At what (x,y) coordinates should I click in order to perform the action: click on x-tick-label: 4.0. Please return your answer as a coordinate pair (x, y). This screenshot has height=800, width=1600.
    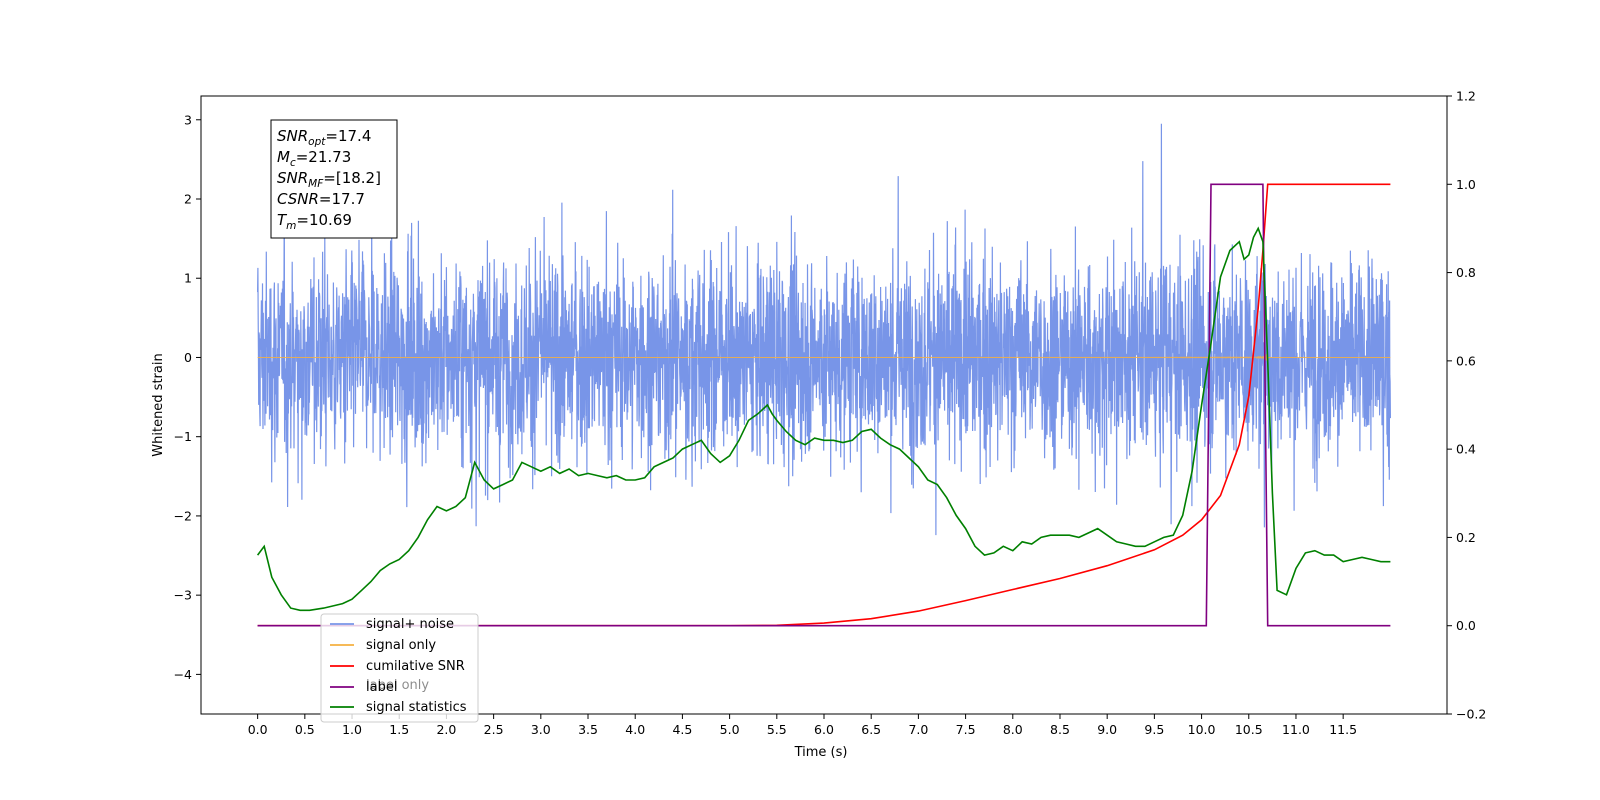
    Looking at the image, I should click on (635, 729).